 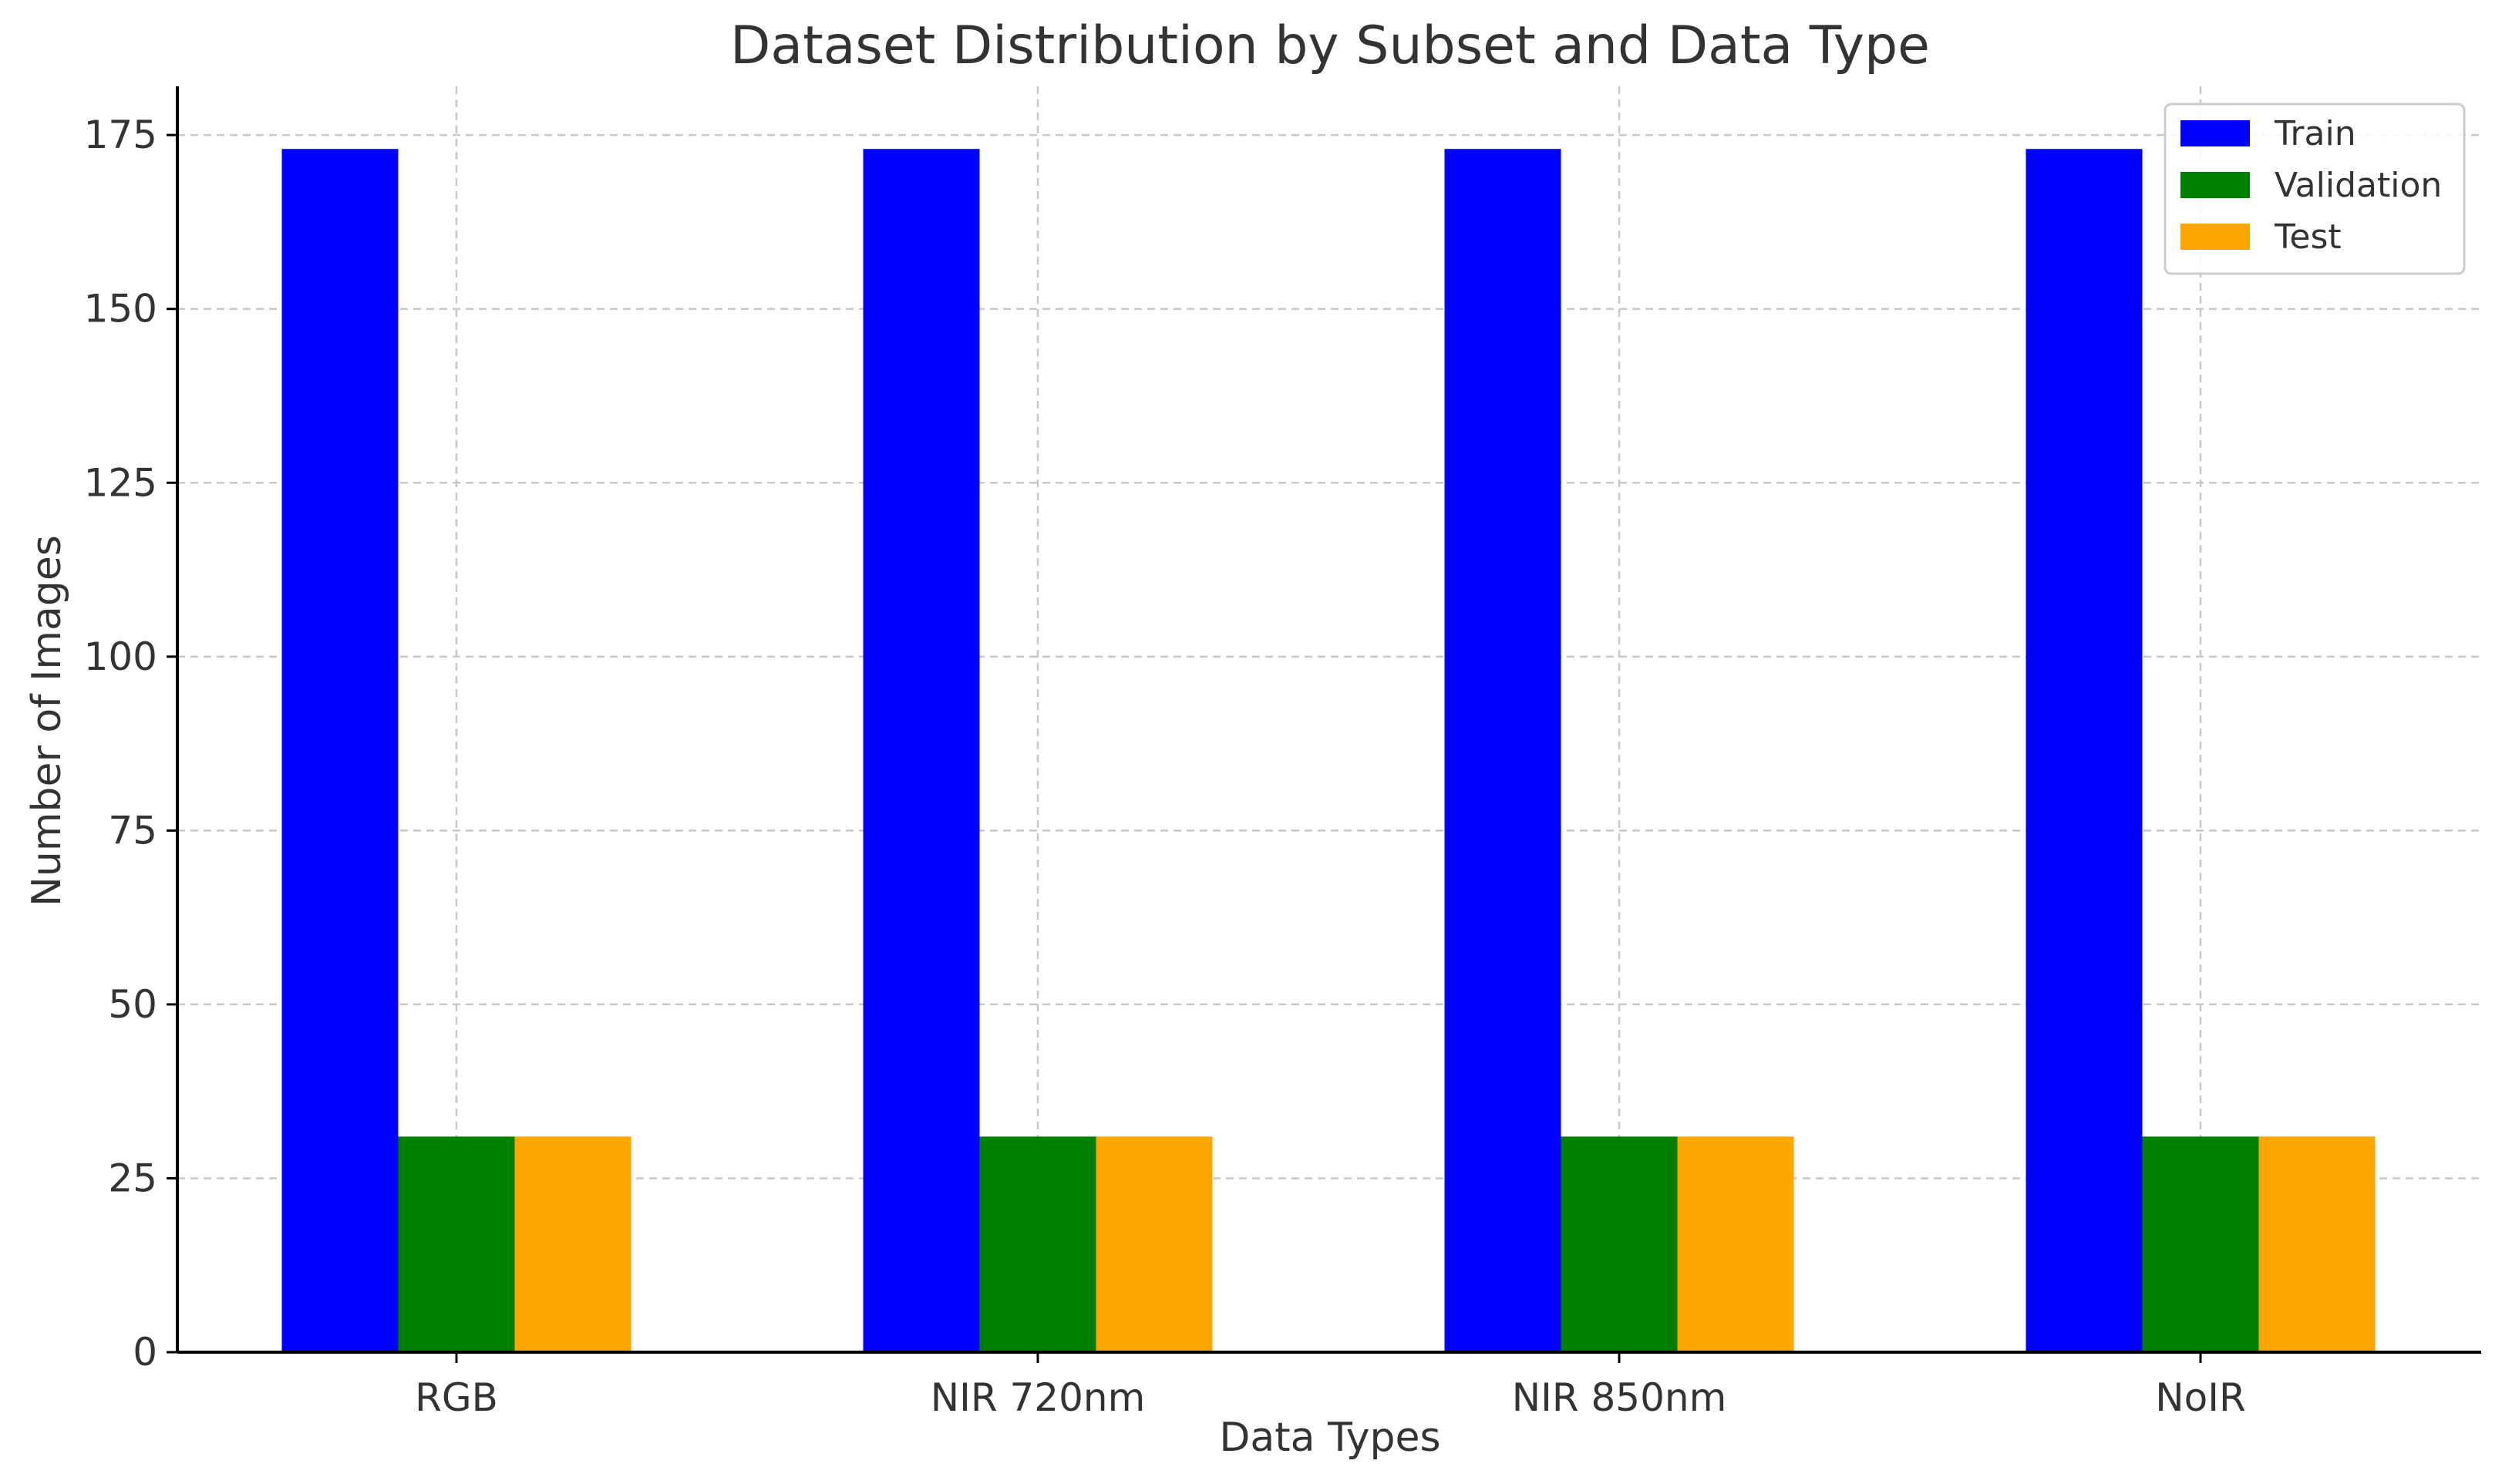 I want to click on bar-test-rgb, so click(x=572, y=1244).